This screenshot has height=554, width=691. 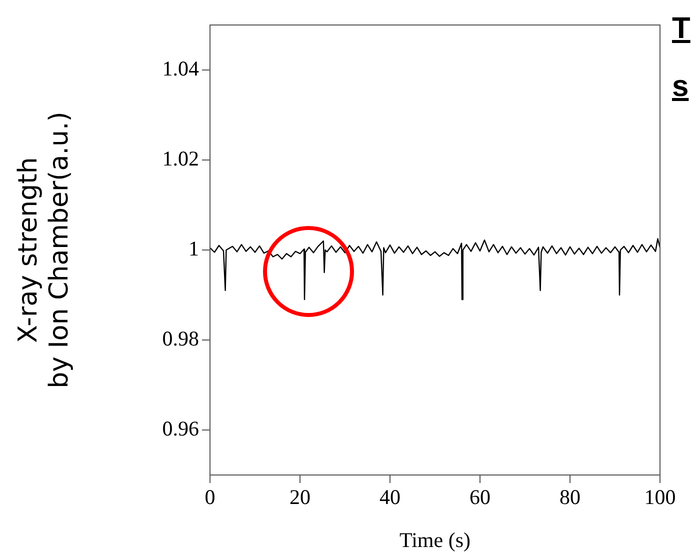 What do you see at coordinates (180, 158) in the screenshot?
I see `y-tick-label: 1.02` at bounding box center [180, 158].